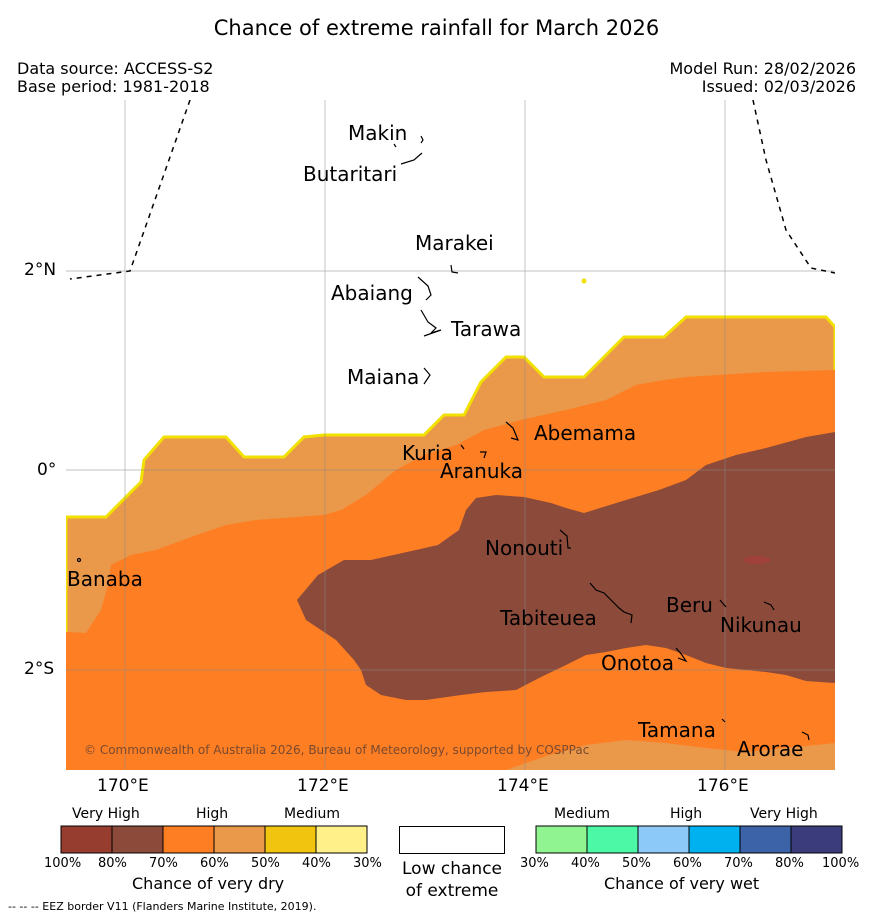  I want to click on lon-label-170: 170°E, so click(123, 786).